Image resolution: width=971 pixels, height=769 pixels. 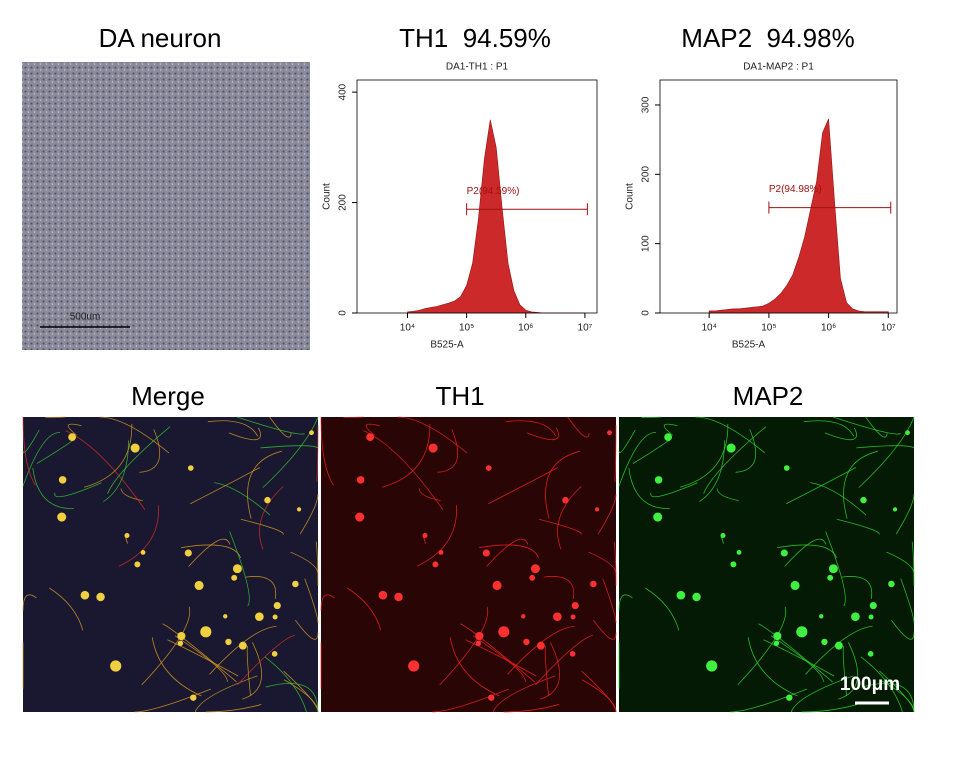 What do you see at coordinates (168, 396) in the screenshot?
I see `panel-title: Merge` at bounding box center [168, 396].